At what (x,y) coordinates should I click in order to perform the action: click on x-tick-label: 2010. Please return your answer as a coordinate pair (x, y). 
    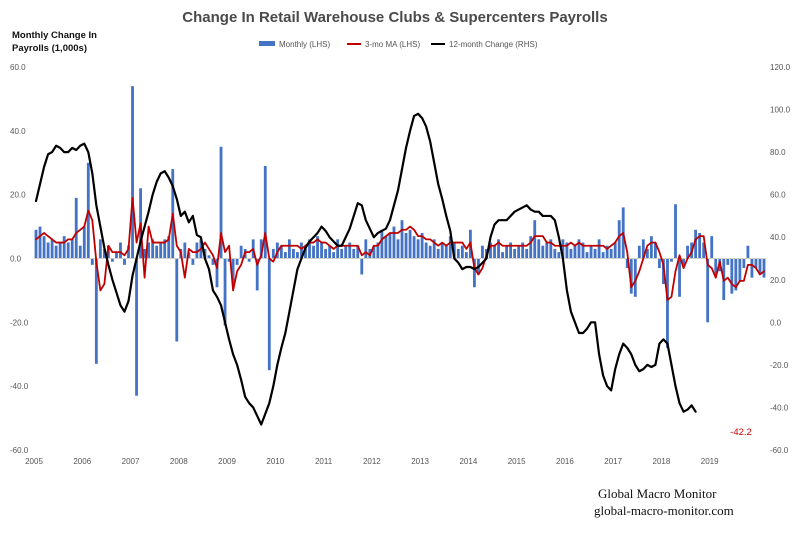
    Looking at the image, I should click on (275, 461).